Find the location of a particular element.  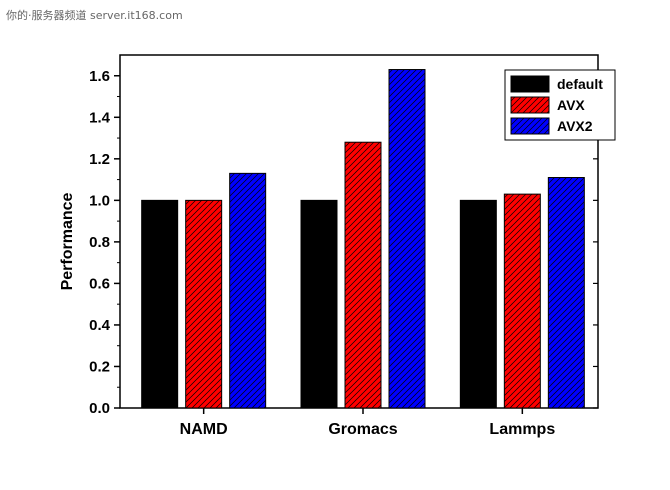

x-category-label: Gromacs is located at coordinates (362, 429).